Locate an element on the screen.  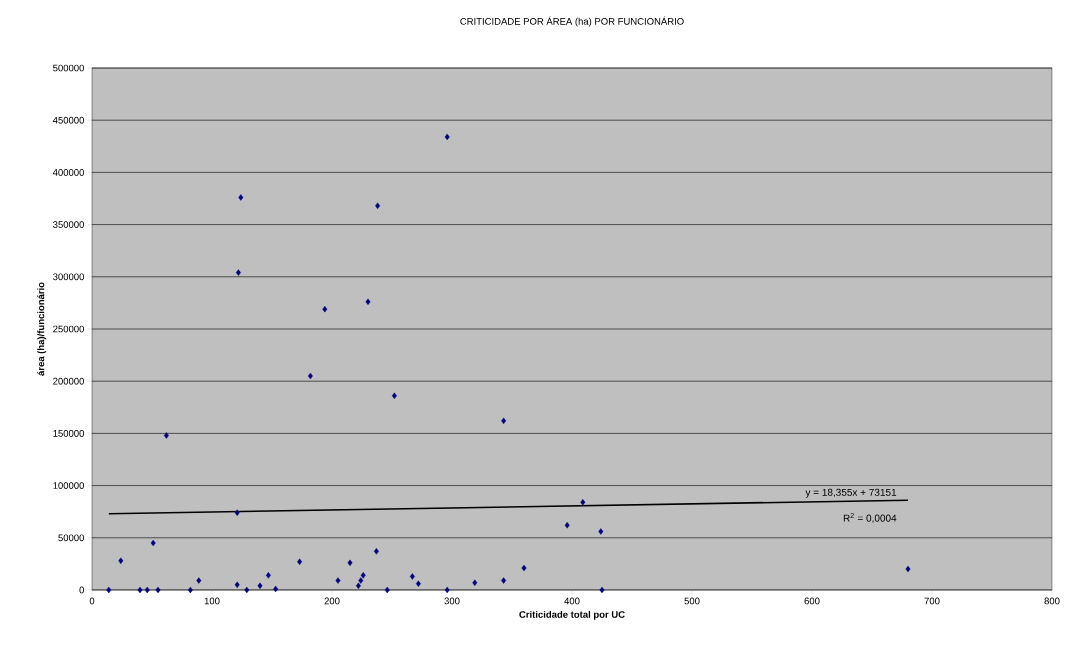
y-tick-label: 200000 is located at coordinates (68, 381).